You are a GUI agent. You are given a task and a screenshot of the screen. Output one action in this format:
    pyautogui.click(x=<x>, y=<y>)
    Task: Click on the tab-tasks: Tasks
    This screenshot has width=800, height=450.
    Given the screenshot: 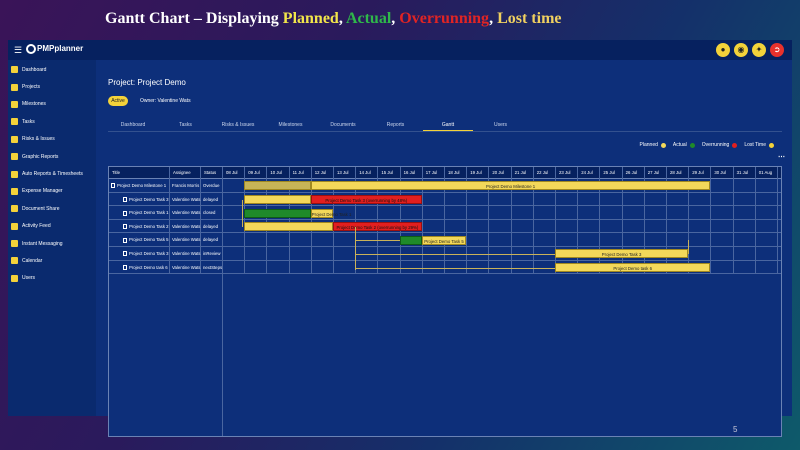 What is the action you would take?
    pyautogui.click(x=185, y=125)
    